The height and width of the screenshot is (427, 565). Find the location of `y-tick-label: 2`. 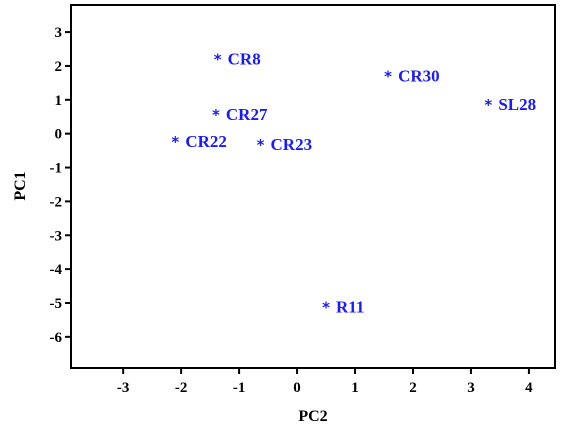

y-tick-label: 2 is located at coordinates (59, 67).